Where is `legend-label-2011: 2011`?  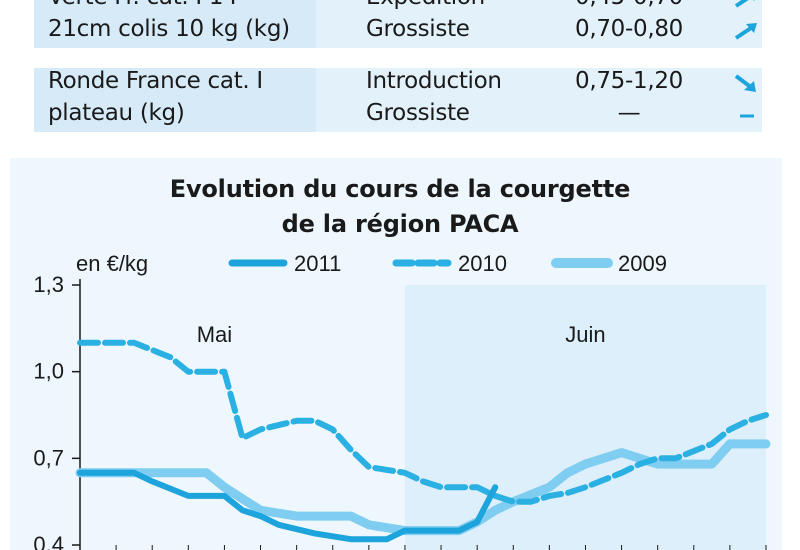 legend-label-2011: 2011 is located at coordinates (317, 263).